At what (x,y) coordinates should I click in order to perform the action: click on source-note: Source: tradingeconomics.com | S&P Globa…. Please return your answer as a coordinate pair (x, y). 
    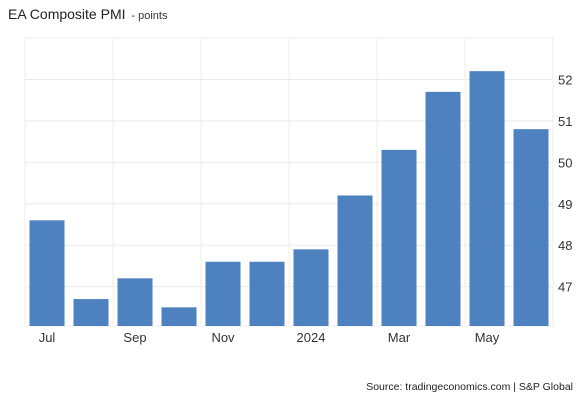
    Looking at the image, I should click on (469, 387).